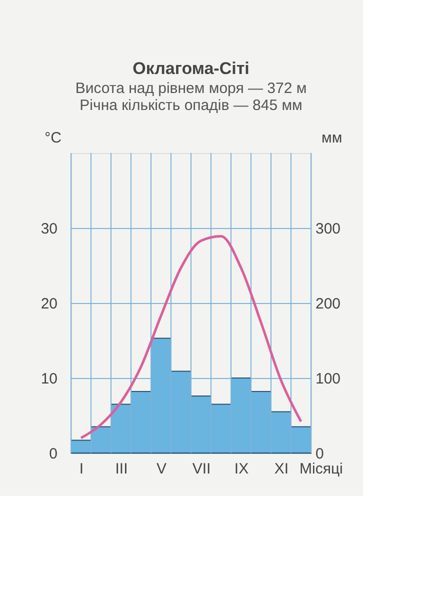 Image resolution: width=448 pixels, height=614 pixels. I want to click on x-tick-label: XI, so click(281, 469).